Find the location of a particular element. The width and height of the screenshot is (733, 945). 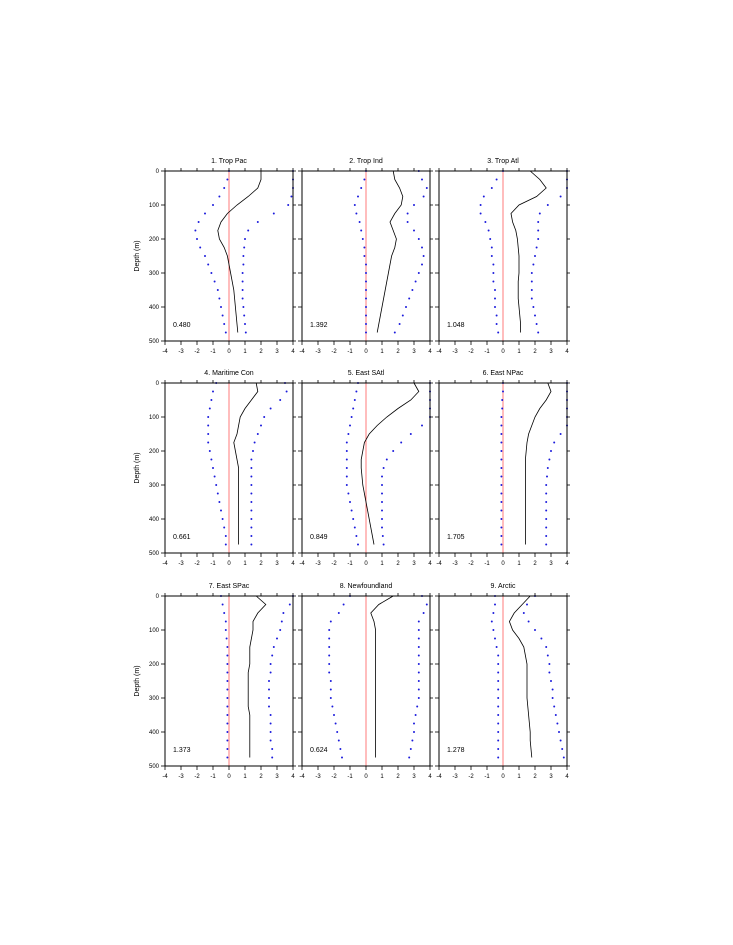

panel-value: 0.661 is located at coordinates (182, 537).